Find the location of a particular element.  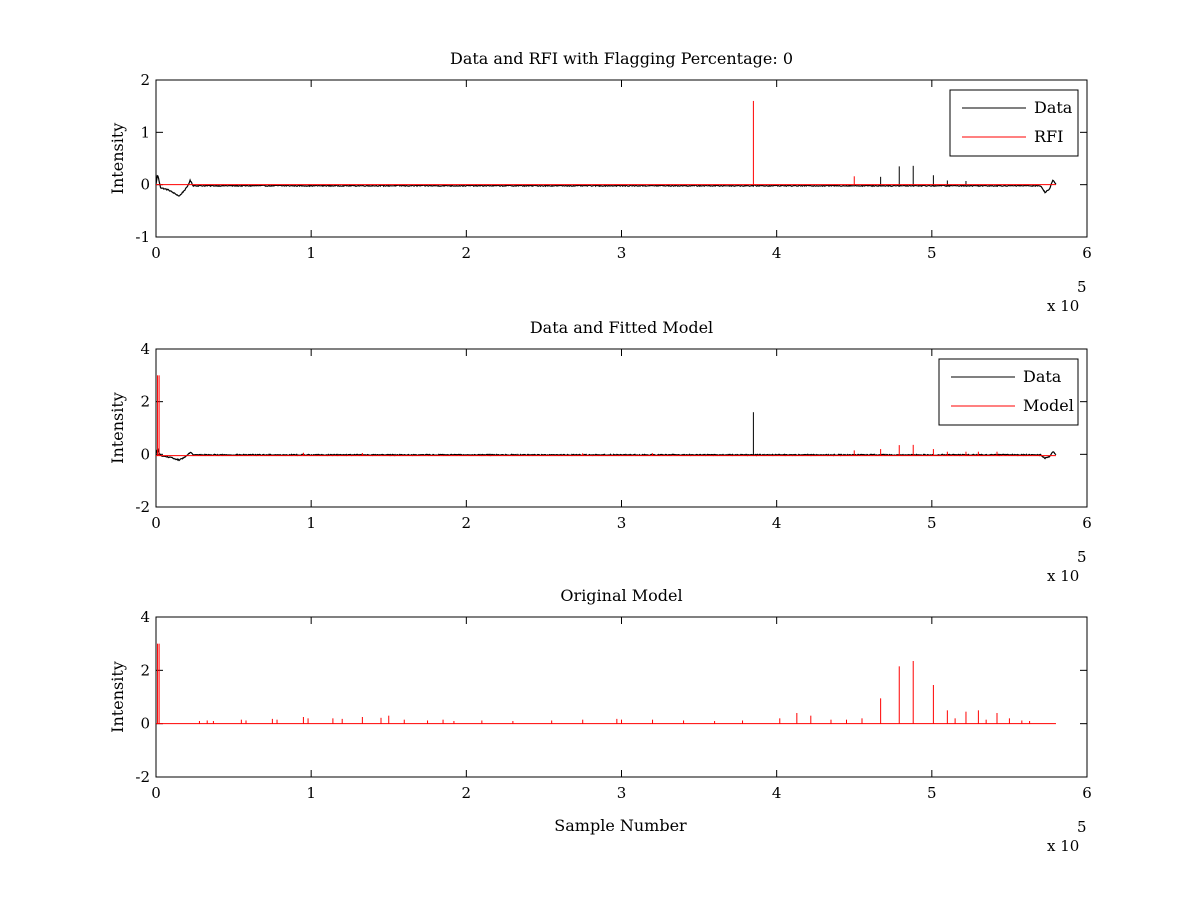

chart-title: Original Model is located at coordinates (621, 595).